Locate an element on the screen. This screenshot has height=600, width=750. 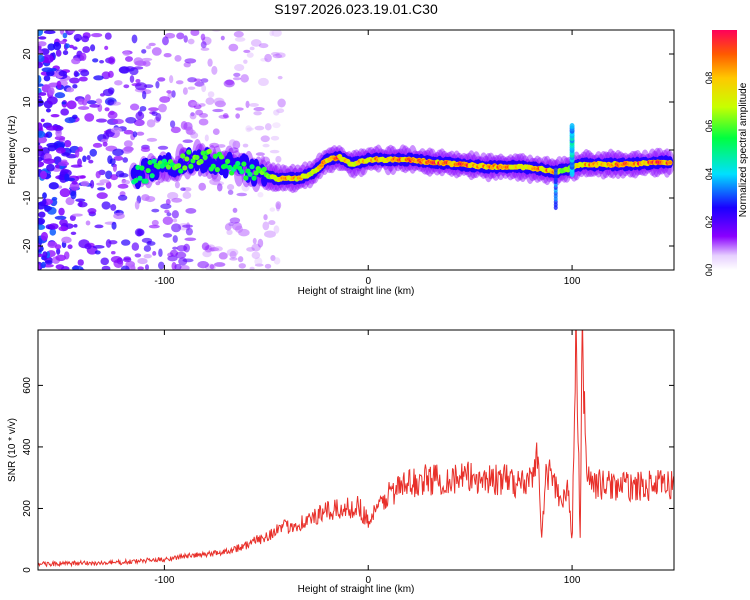
top-y-tick-label: 20 is located at coordinates (27, 54).